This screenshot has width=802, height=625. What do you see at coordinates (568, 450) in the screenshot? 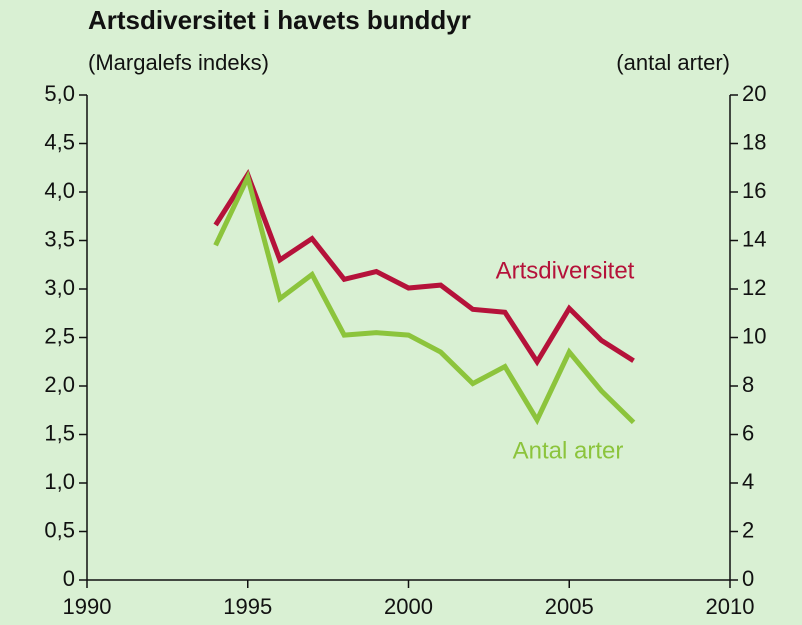
I see `series-label: Antal arter` at bounding box center [568, 450].